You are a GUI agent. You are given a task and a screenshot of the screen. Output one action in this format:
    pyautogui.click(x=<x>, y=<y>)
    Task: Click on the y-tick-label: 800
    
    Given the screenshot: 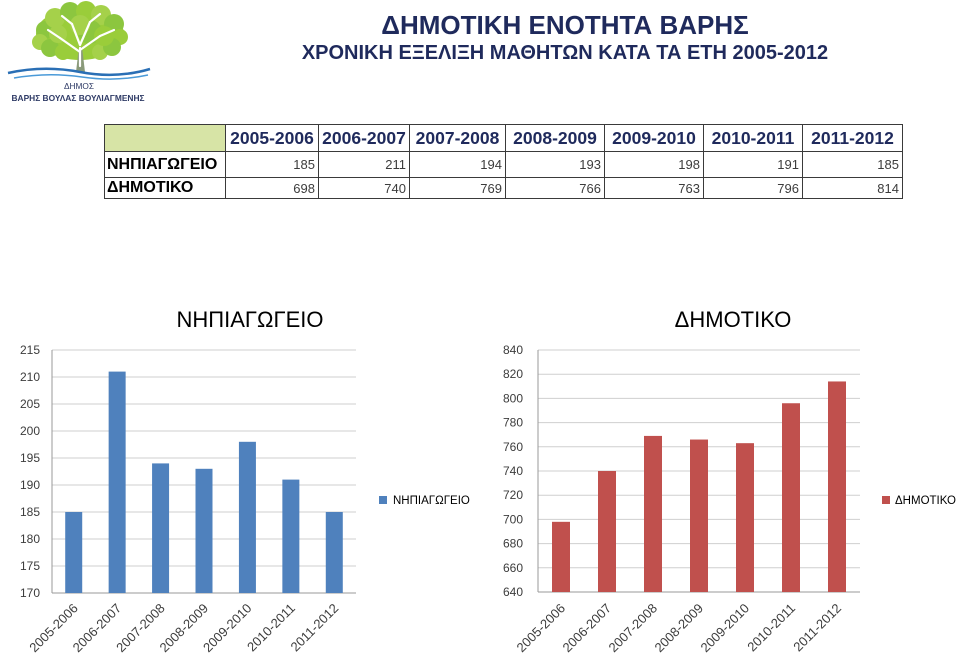 What is the action you would take?
    pyautogui.click(x=513, y=398)
    